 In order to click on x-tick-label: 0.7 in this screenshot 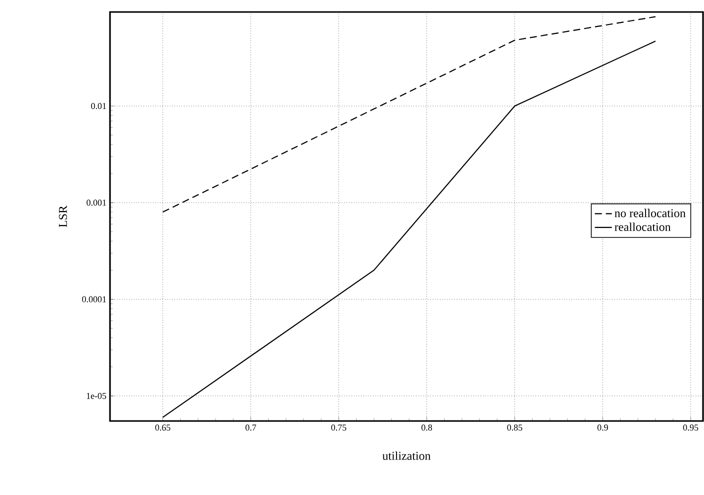, I will do `click(251, 427)`.